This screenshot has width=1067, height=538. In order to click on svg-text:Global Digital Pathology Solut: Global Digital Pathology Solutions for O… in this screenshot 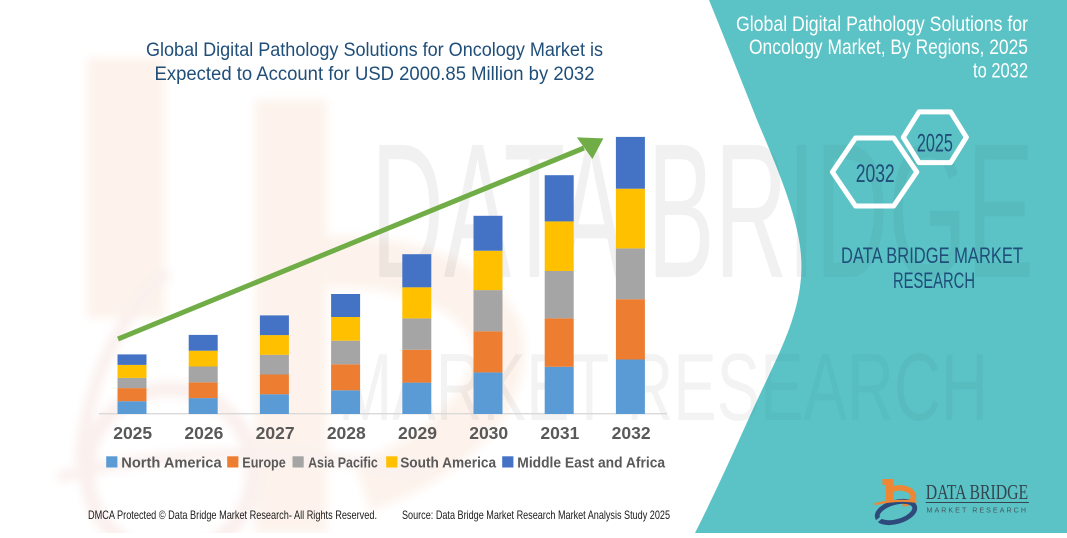, I will do `click(374, 50)`.